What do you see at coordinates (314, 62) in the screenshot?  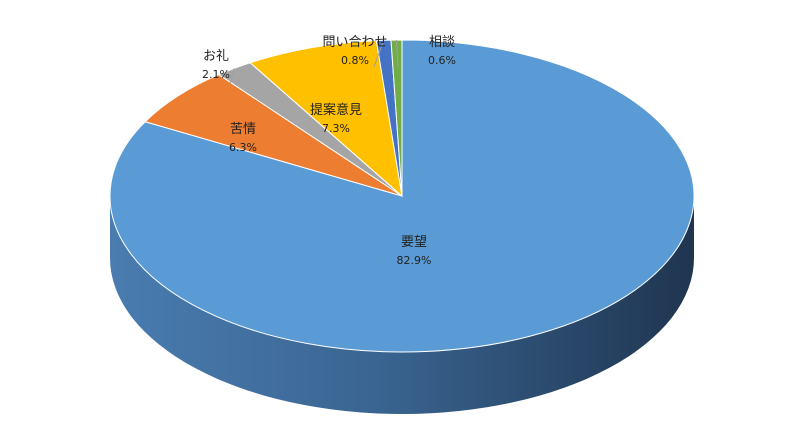 I see `leader-lines` at bounding box center [314, 62].